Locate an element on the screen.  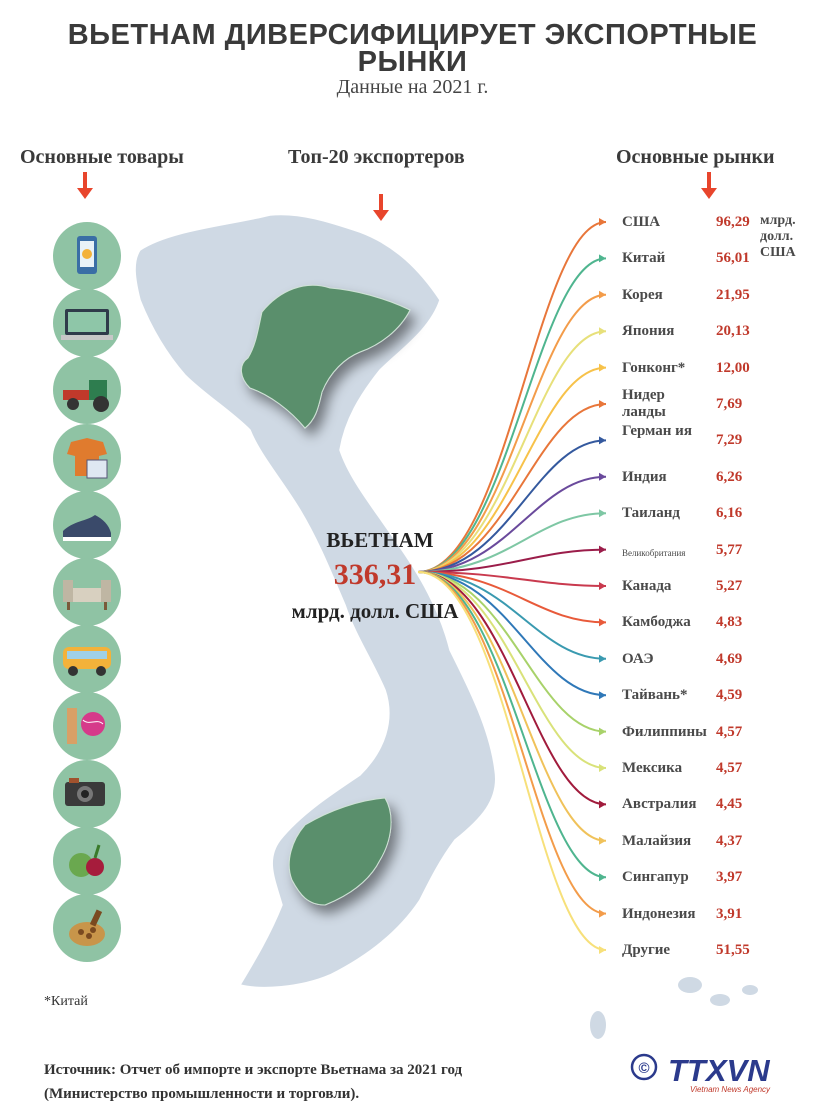
logo-brand: TTXVN is located at coordinates (719, 1070).